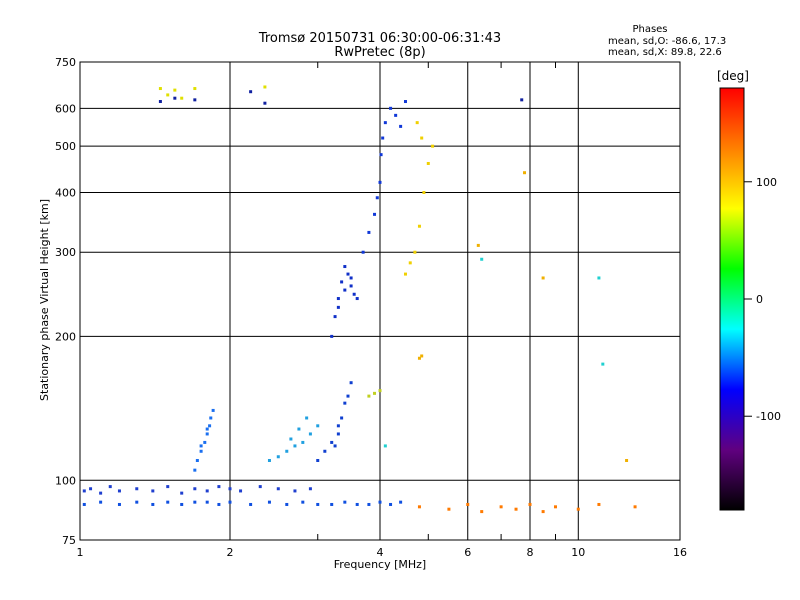  I want to click on x-tick-label: 6, so click(467, 552).